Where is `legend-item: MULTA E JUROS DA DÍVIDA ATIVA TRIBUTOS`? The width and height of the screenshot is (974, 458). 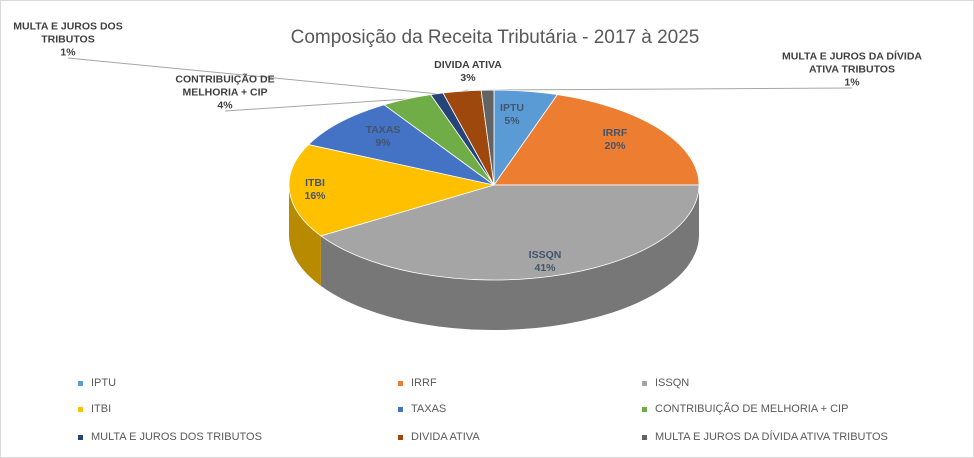
legend-item: MULTA E JUROS DA DÍVIDA ATIVA TRIBUTOS is located at coordinates (765, 437).